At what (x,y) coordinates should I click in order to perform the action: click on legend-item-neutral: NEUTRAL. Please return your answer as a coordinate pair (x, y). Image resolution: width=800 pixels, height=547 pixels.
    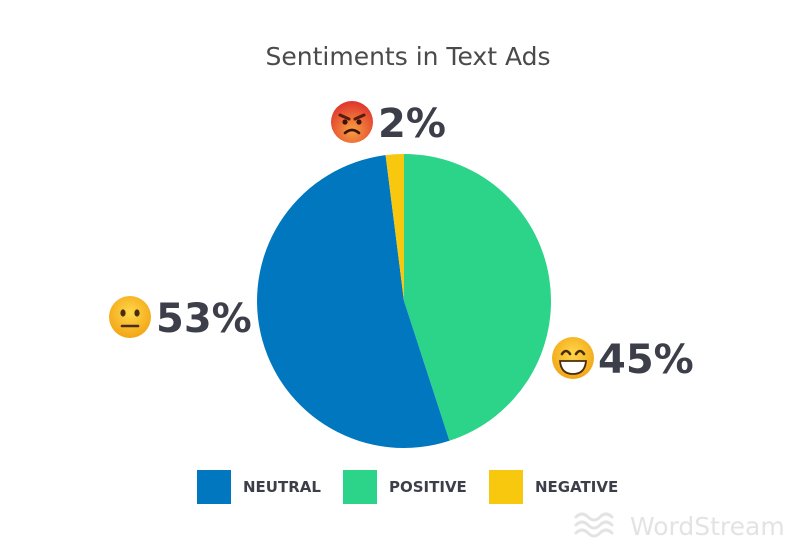
    Looking at the image, I should click on (259, 487).